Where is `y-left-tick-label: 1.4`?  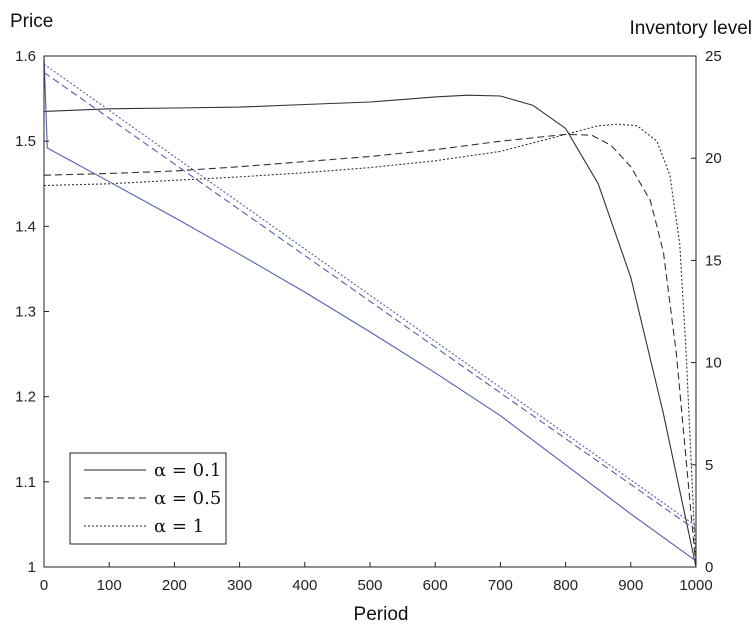
y-left-tick-label: 1.4 is located at coordinates (25, 226).